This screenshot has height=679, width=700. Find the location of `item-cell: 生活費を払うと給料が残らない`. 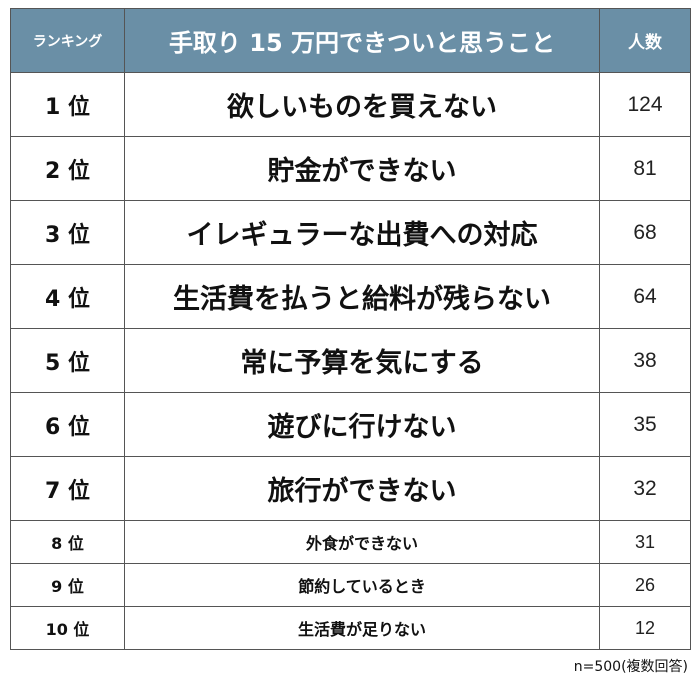

item-cell: 生活費を払うと給料が残らない is located at coordinates (362, 296).